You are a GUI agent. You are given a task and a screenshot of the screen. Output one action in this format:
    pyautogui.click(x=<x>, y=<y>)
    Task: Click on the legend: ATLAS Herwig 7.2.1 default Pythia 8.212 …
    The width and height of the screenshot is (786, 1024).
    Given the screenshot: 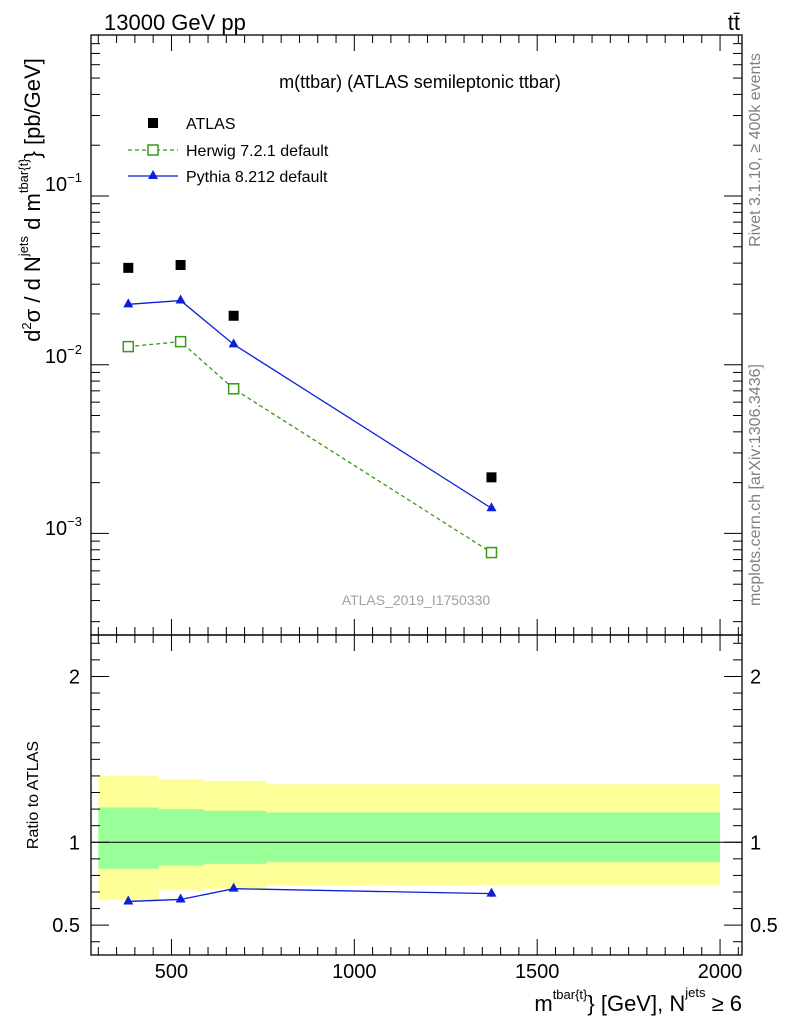 What is the action you would take?
    pyautogui.click(x=228, y=151)
    